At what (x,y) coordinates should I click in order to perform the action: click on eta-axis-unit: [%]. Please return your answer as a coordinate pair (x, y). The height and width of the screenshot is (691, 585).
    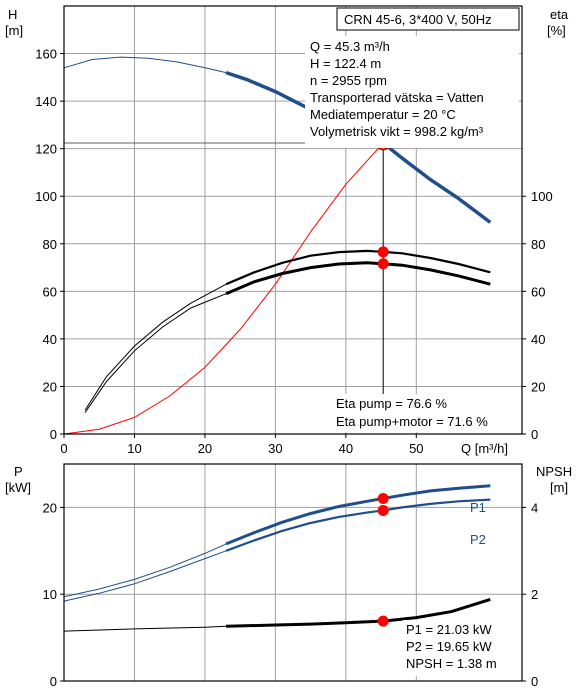
    Looking at the image, I should click on (556, 30).